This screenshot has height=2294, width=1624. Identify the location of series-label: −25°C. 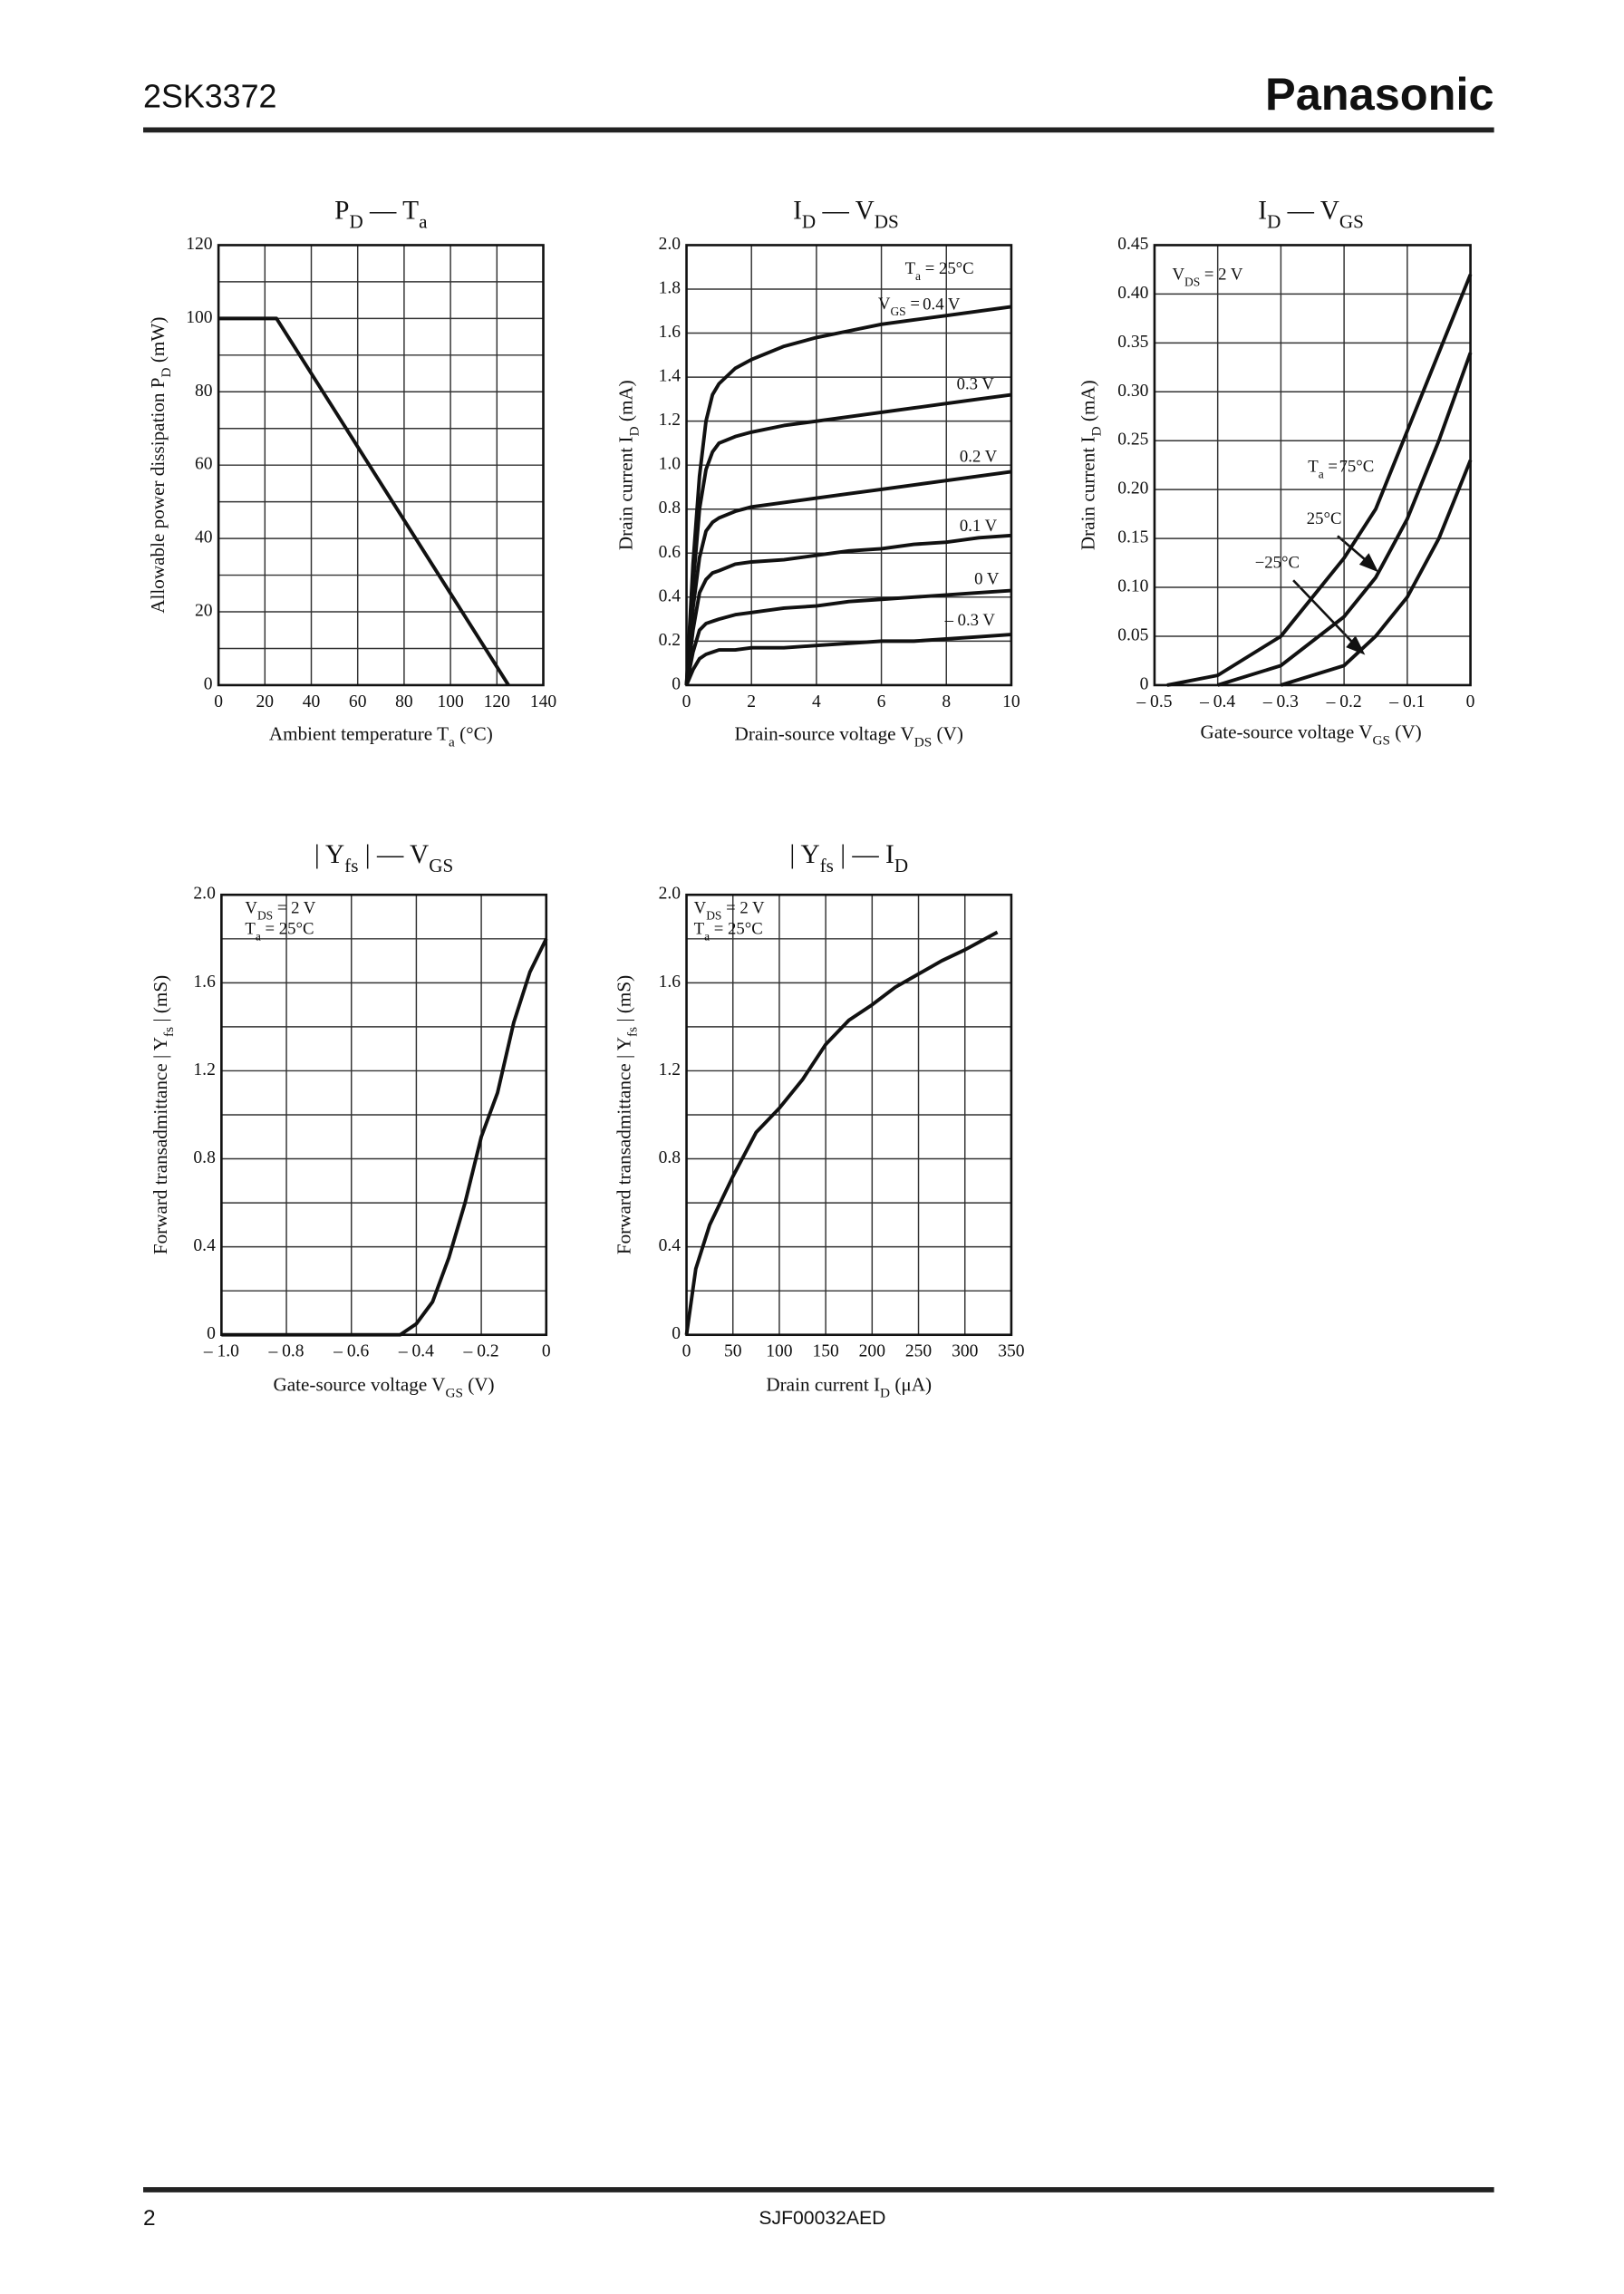
(1277, 563).